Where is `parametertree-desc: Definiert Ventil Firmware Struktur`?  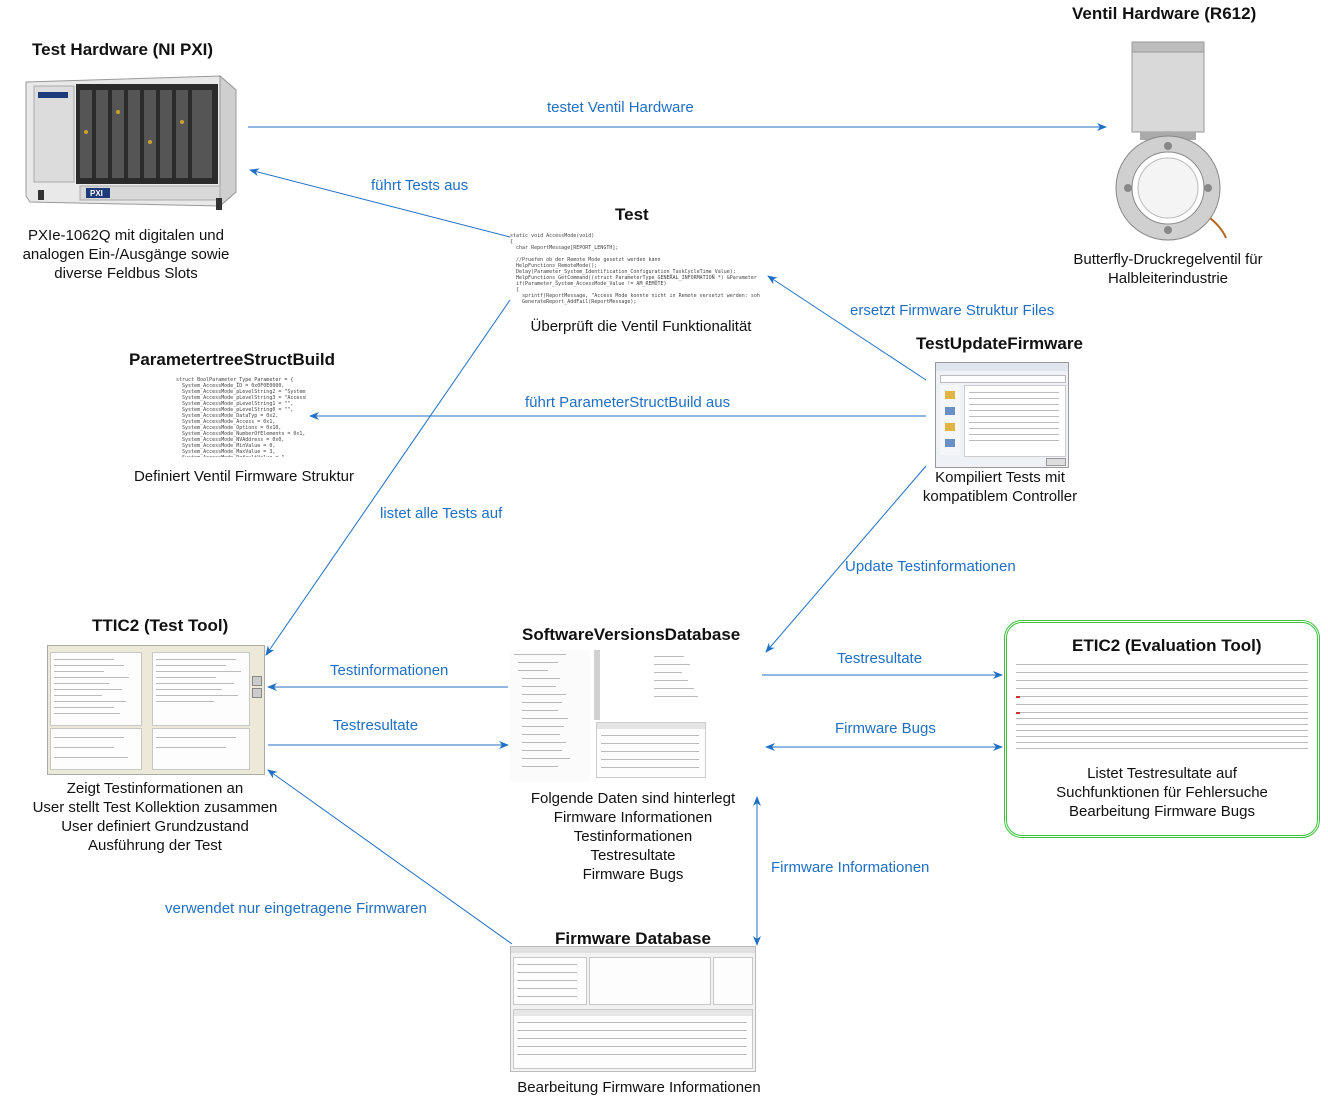 parametertree-desc: Definiert Ventil Firmware Struktur is located at coordinates (244, 476).